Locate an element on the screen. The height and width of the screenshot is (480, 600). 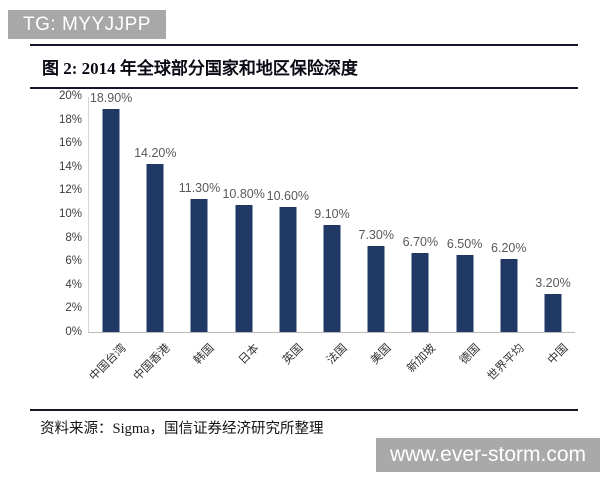
y-axis-tick-label: 18% is located at coordinates (70, 119).